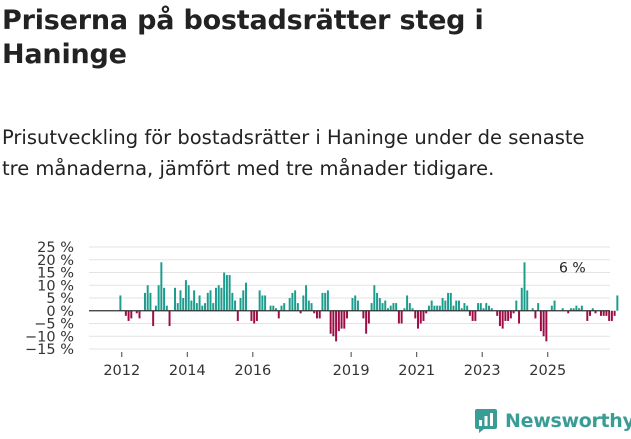 The image size is (631, 439). I want to click on newsworthy-logo-icon, so click(486, 421).